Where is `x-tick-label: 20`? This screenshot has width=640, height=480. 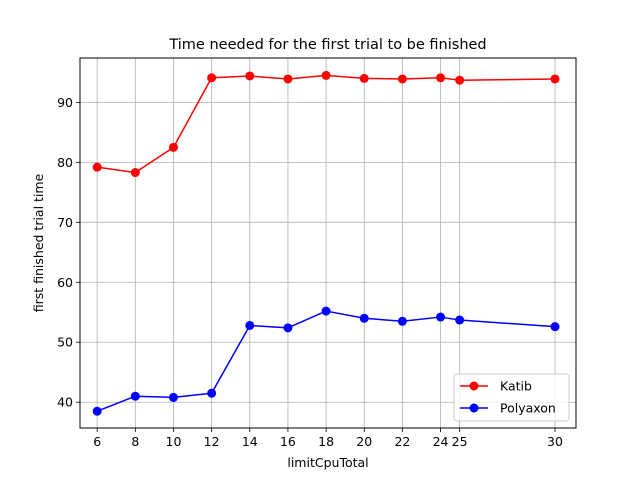 x-tick-label: 20 is located at coordinates (364, 441).